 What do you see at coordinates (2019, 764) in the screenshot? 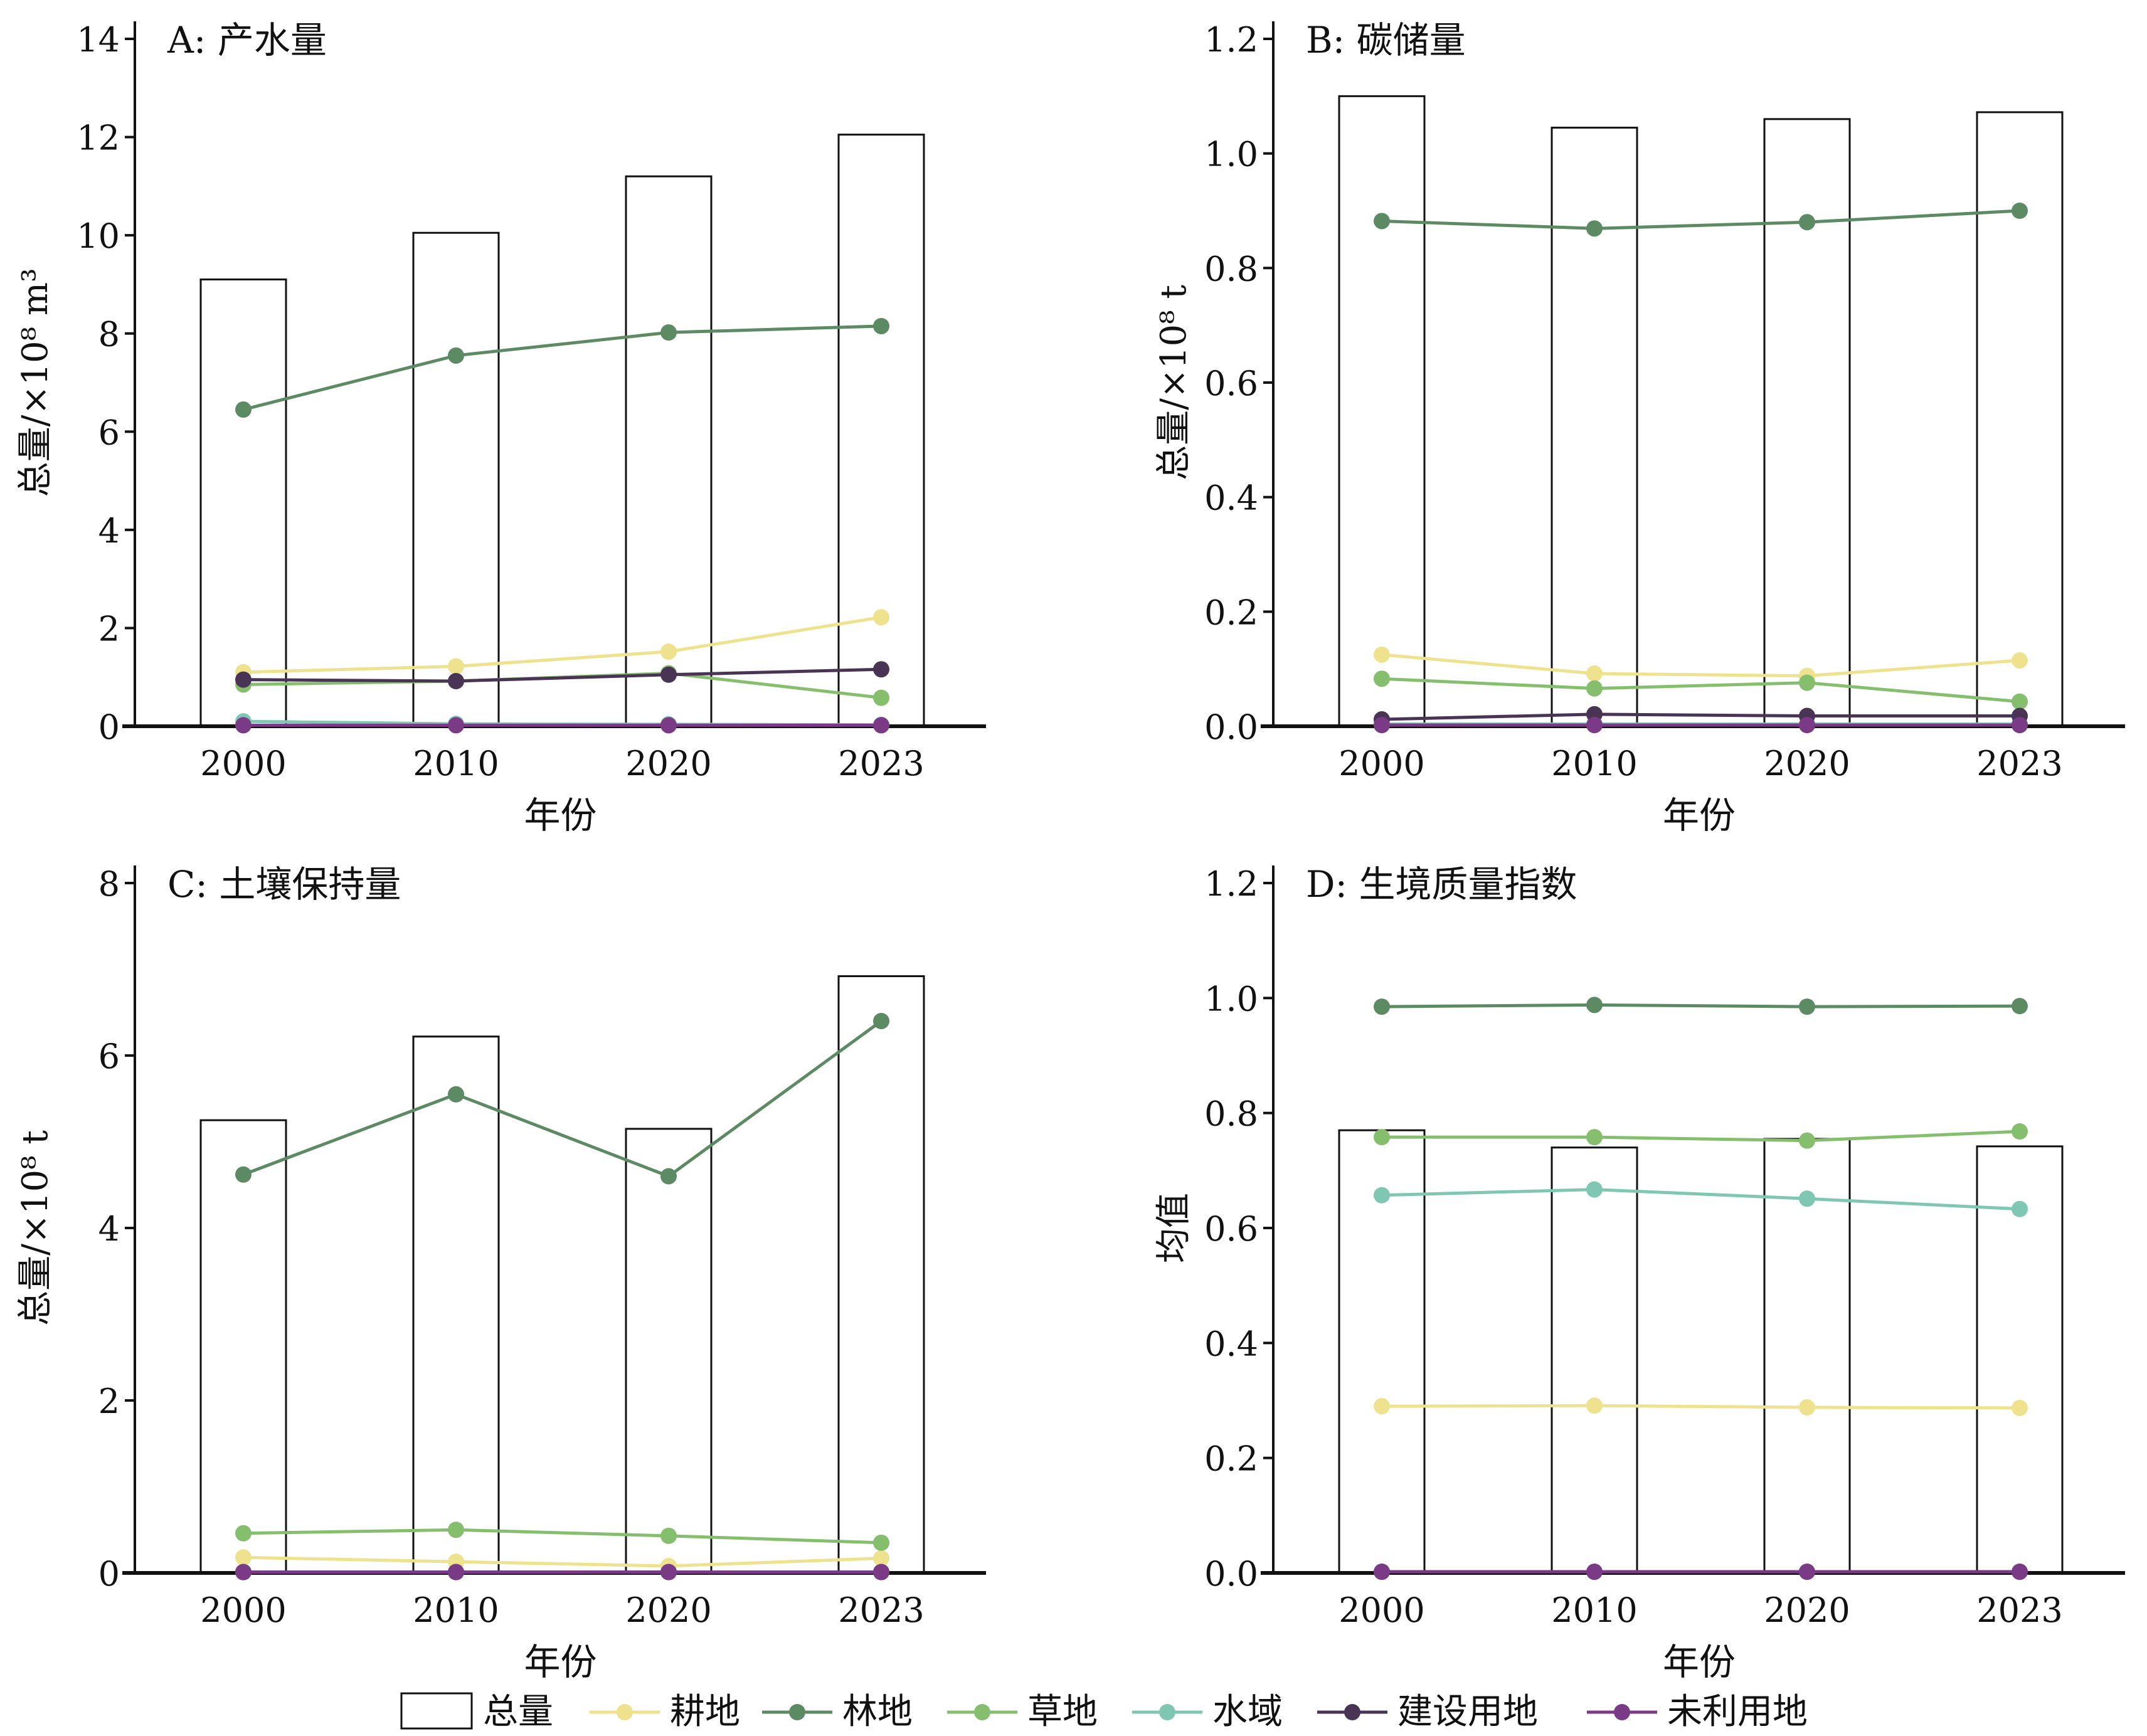
I see `x-tick-label: 2023` at bounding box center [2019, 764].